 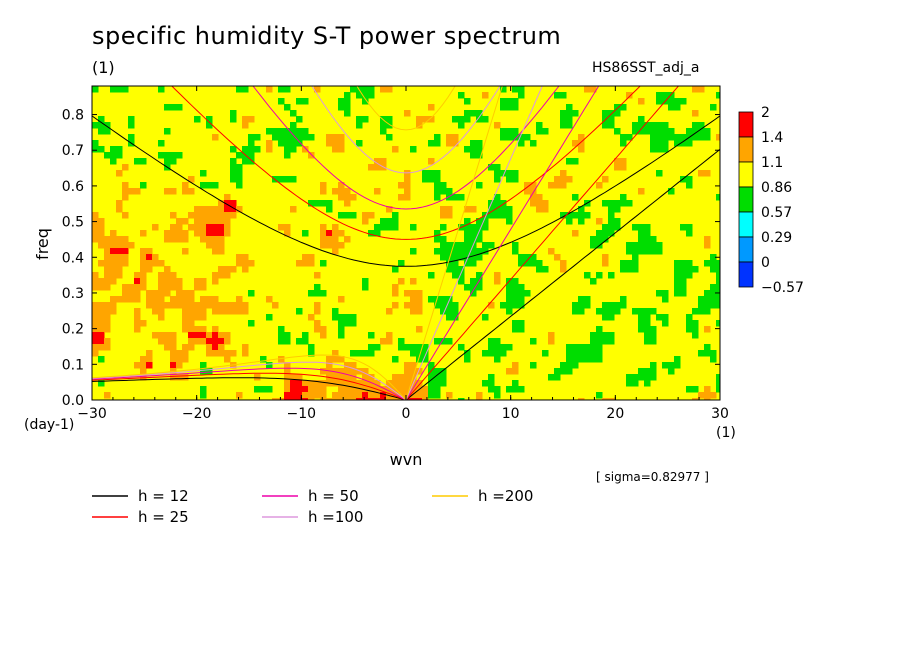 I want to click on legend-label-2: h = 50, so click(x=333, y=496).